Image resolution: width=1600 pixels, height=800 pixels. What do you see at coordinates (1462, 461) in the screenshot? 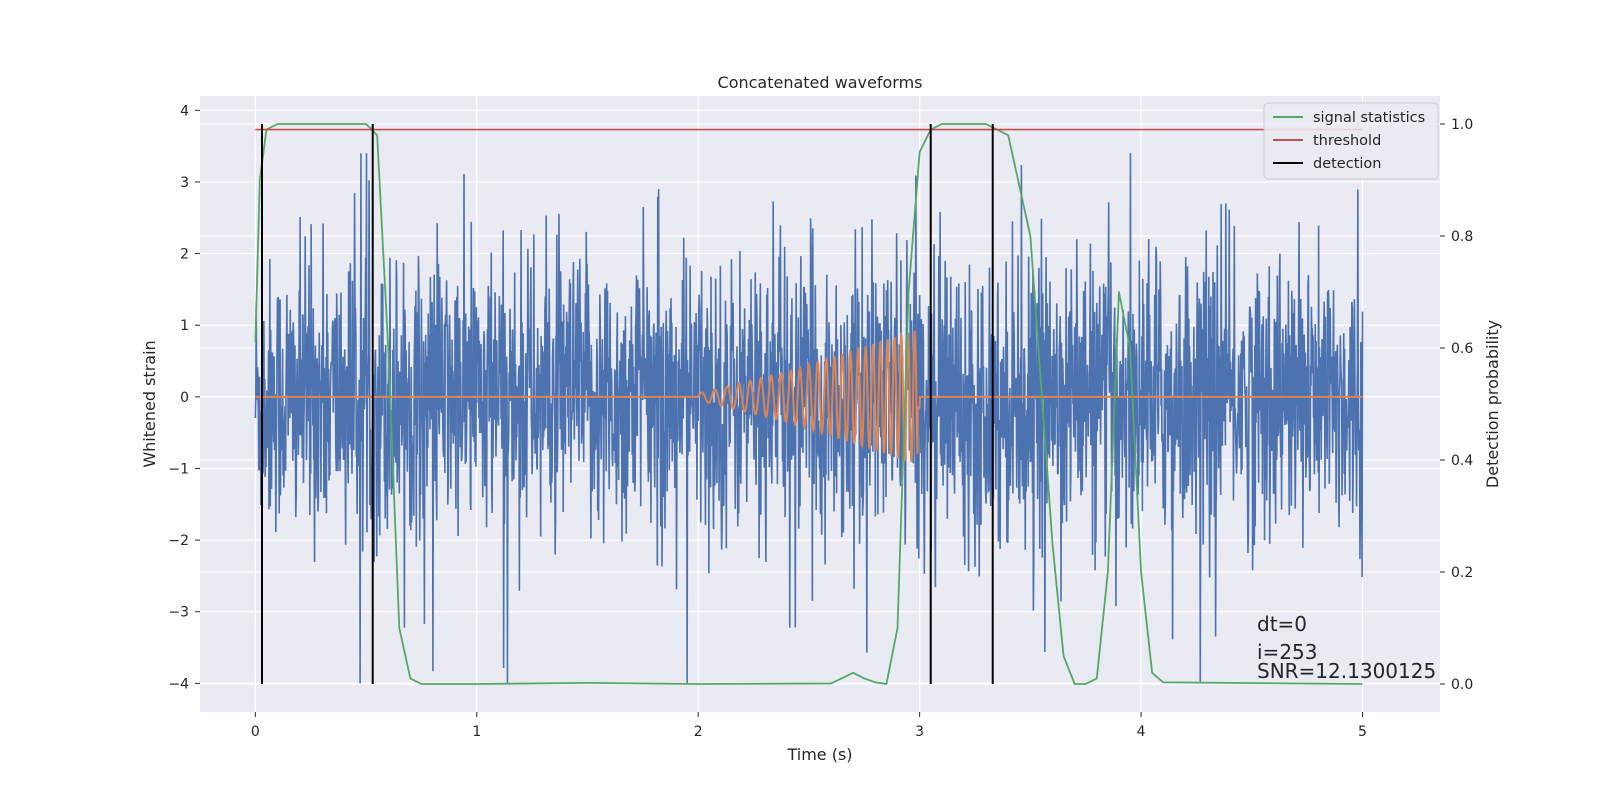
I see `y2-tick-label: 0.4` at bounding box center [1462, 461].